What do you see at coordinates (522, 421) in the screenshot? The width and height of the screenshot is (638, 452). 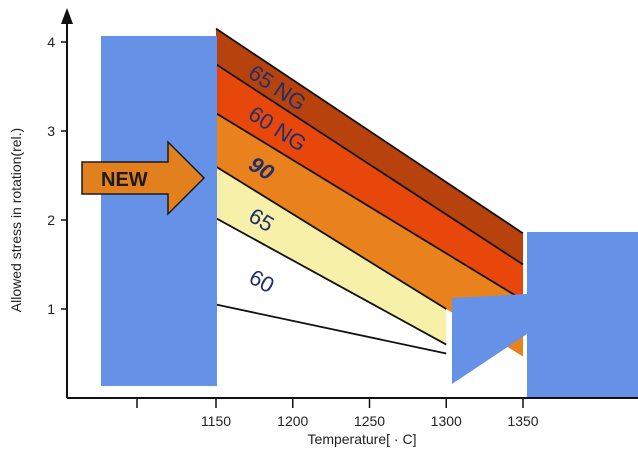 I see `x-tick-label: 1350` at bounding box center [522, 421].